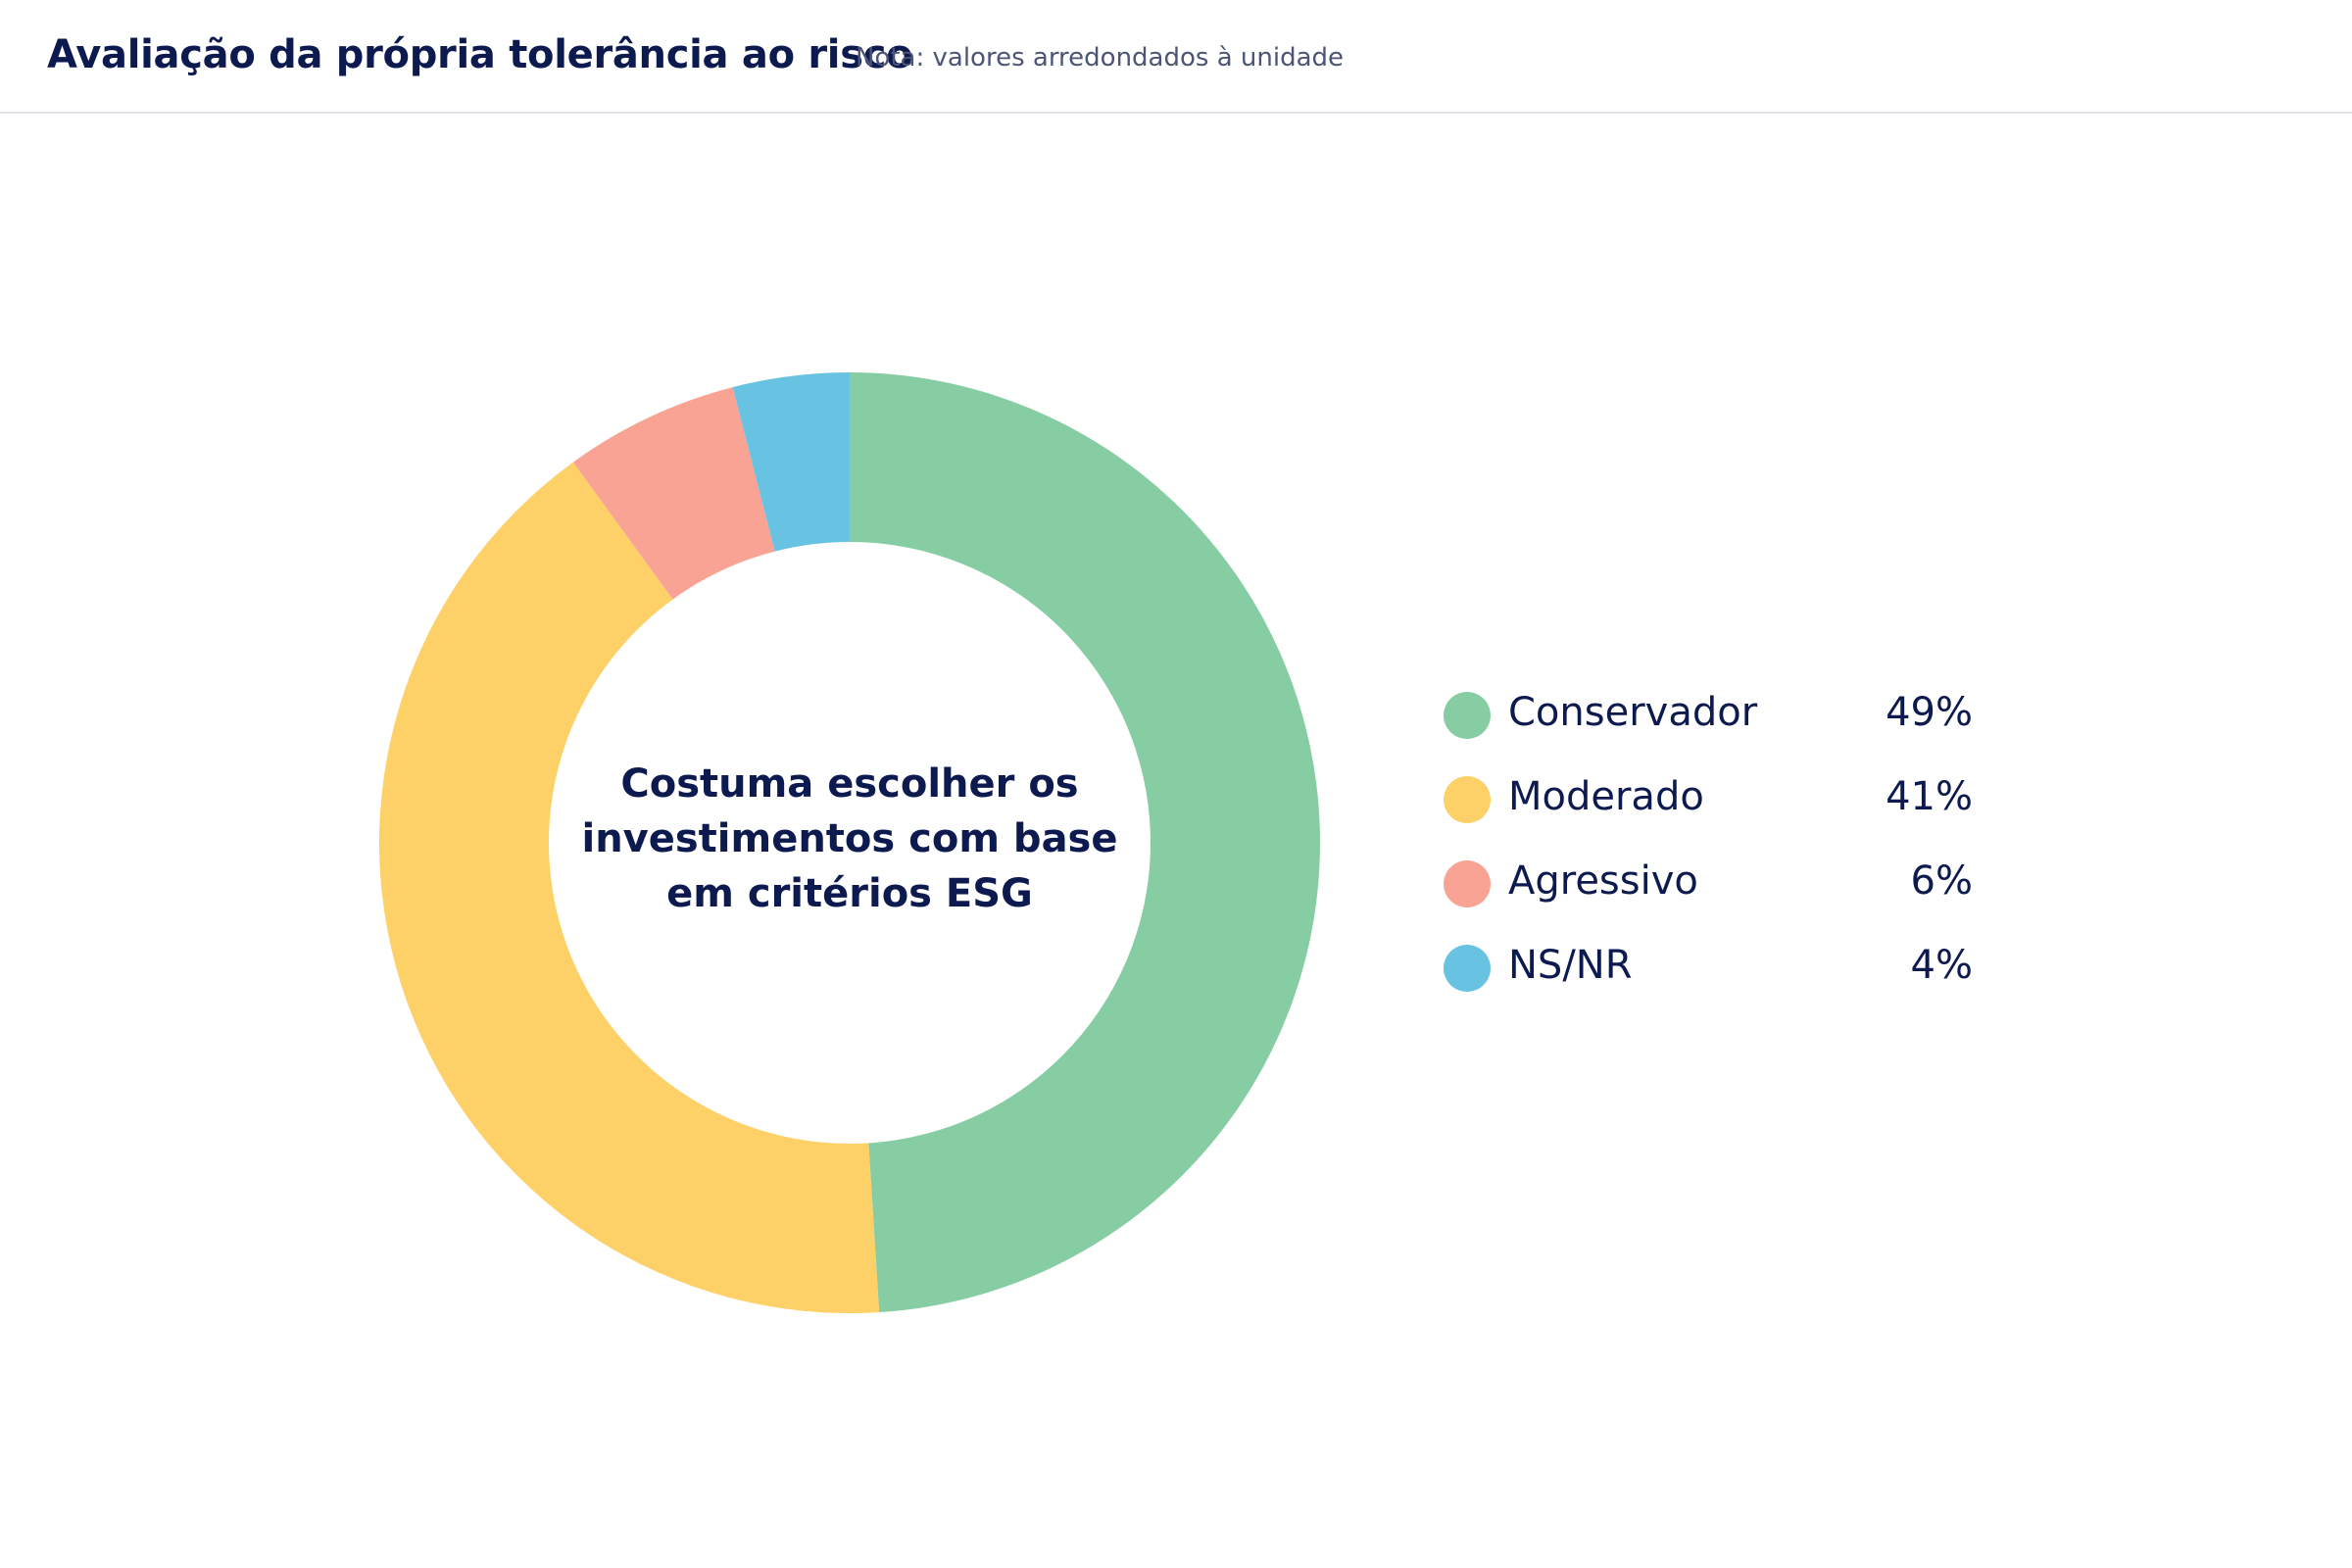 The image size is (2352, 1568). I want to click on legend-value-moderado: 41%, so click(1929, 796).